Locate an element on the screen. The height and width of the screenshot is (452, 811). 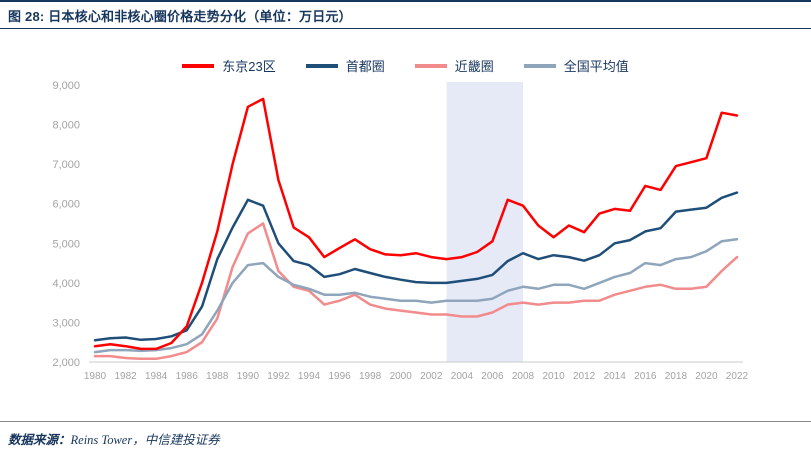
y-tick-label: 4,000 is located at coordinates (66, 284).